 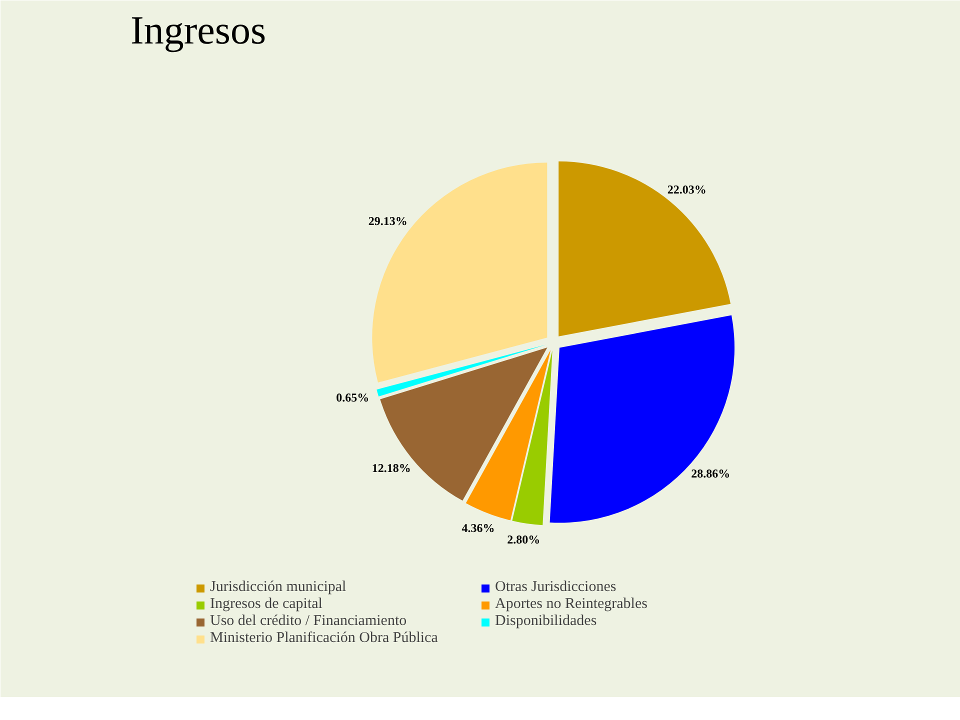 What do you see at coordinates (546, 621) in the screenshot?
I see `legend-label: Disponibilidades` at bounding box center [546, 621].